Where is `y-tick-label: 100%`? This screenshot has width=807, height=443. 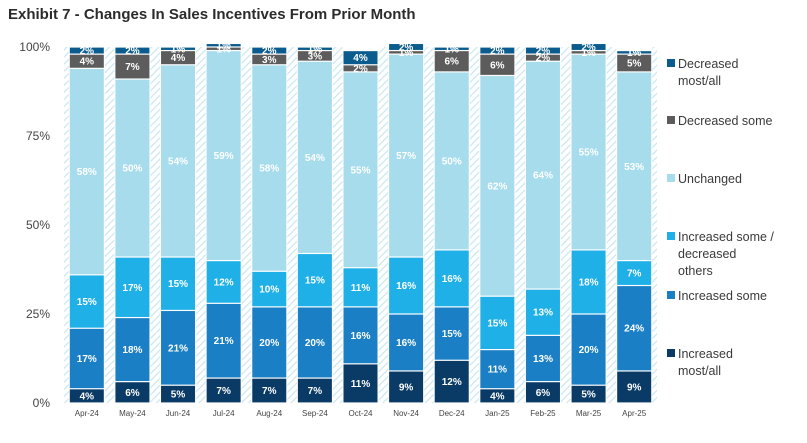 y-tick-label: 100% is located at coordinates (34, 47).